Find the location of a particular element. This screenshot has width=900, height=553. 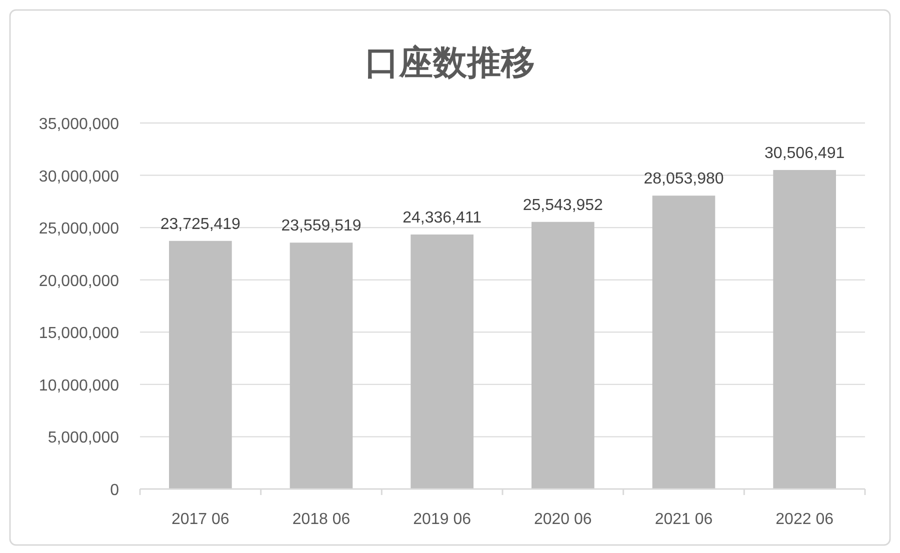

data-label: 24,336,411 is located at coordinates (442, 218).